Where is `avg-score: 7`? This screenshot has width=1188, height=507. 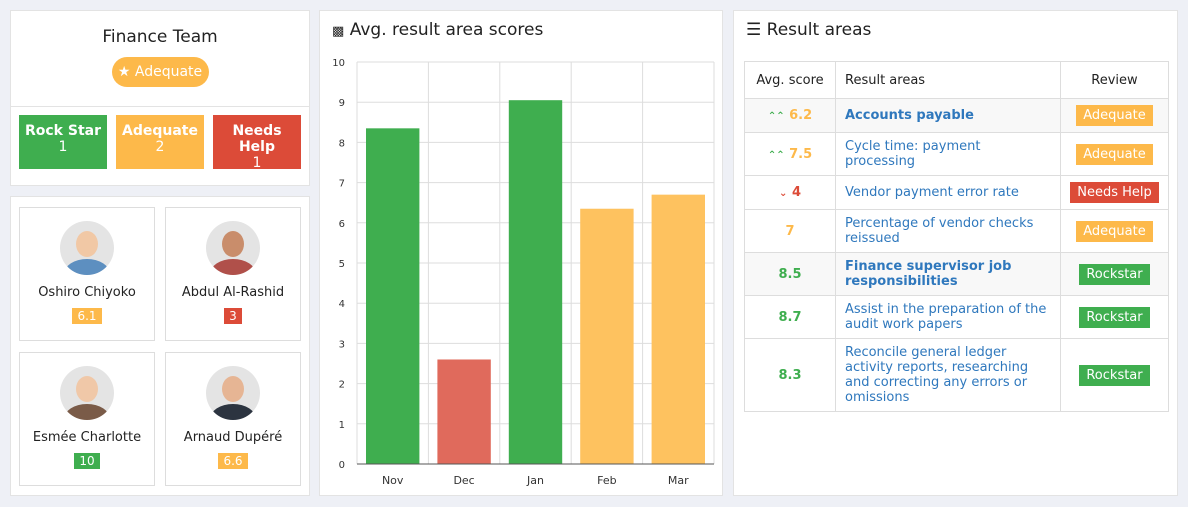 avg-score: 7 is located at coordinates (790, 231).